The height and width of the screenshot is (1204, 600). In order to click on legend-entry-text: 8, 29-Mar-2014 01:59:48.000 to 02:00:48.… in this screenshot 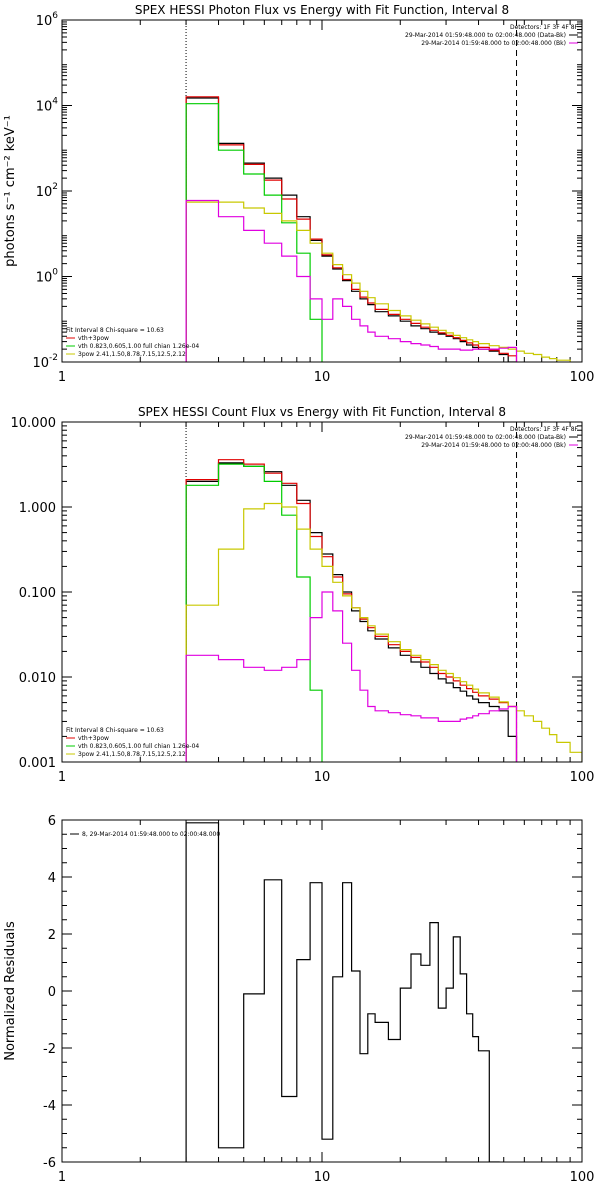, I will do `click(151, 834)`.